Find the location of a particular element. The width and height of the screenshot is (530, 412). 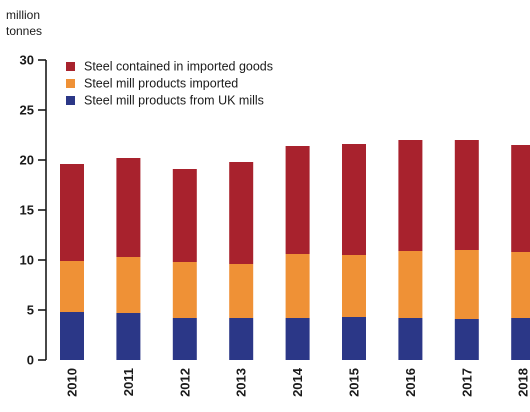

y-tick-label: 20 is located at coordinates (27, 160).